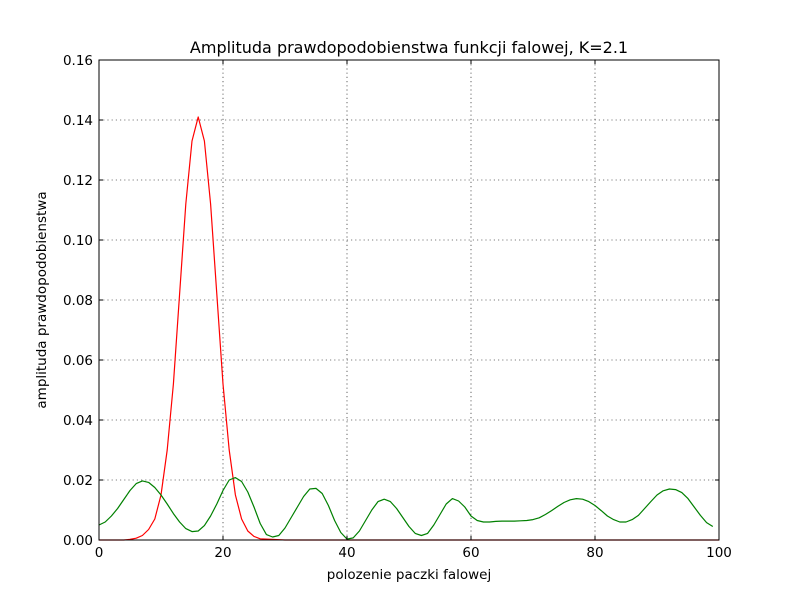 This screenshot has height=600, width=800. What do you see at coordinates (346, 553) in the screenshot?
I see `x-tick-label: 40` at bounding box center [346, 553].